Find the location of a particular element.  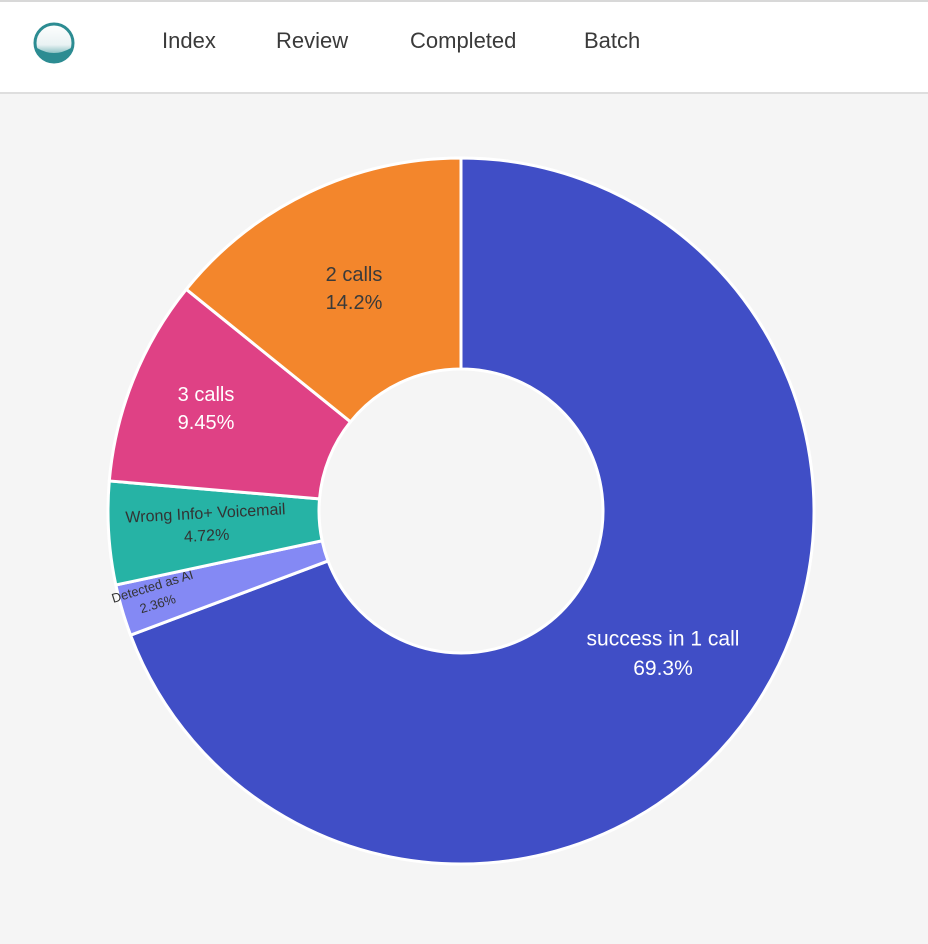

app-logo-icon is located at coordinates (54, 44).